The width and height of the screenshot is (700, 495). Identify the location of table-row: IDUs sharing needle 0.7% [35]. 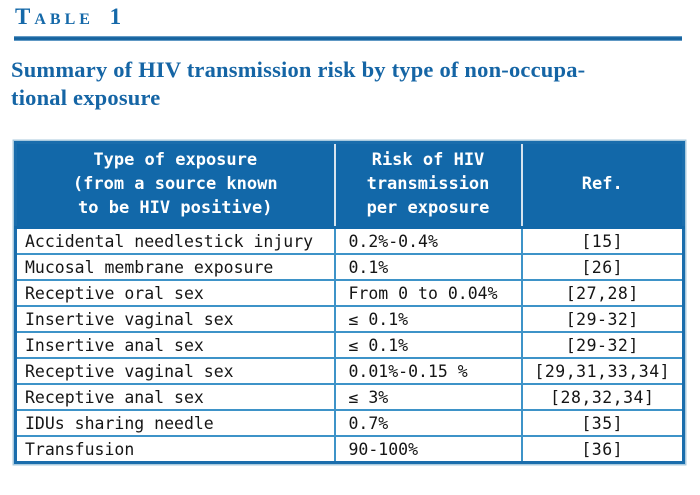
(349, 423).